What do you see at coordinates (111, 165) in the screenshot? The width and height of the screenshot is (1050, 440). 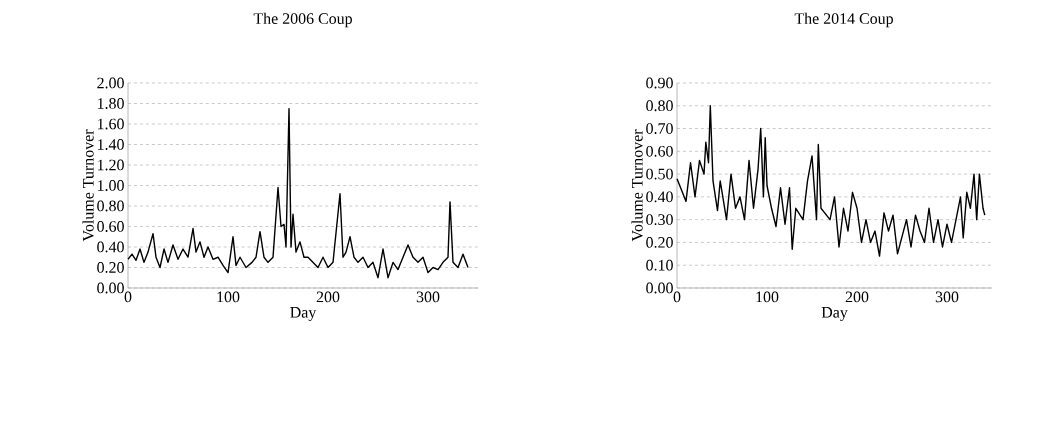 I see `y-tick-label: 1.20` at bounding box center [111, 165].